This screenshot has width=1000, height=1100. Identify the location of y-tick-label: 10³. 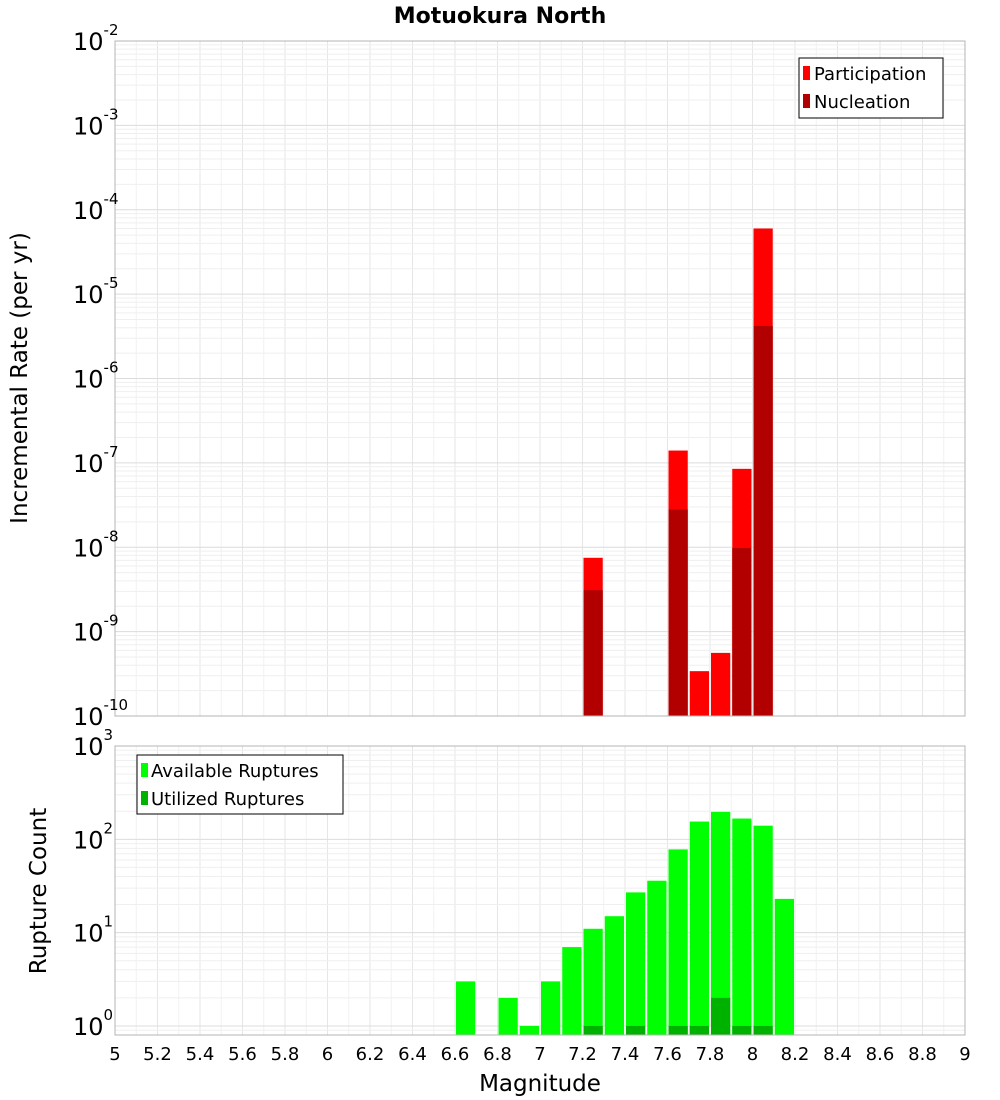
(93, 743).